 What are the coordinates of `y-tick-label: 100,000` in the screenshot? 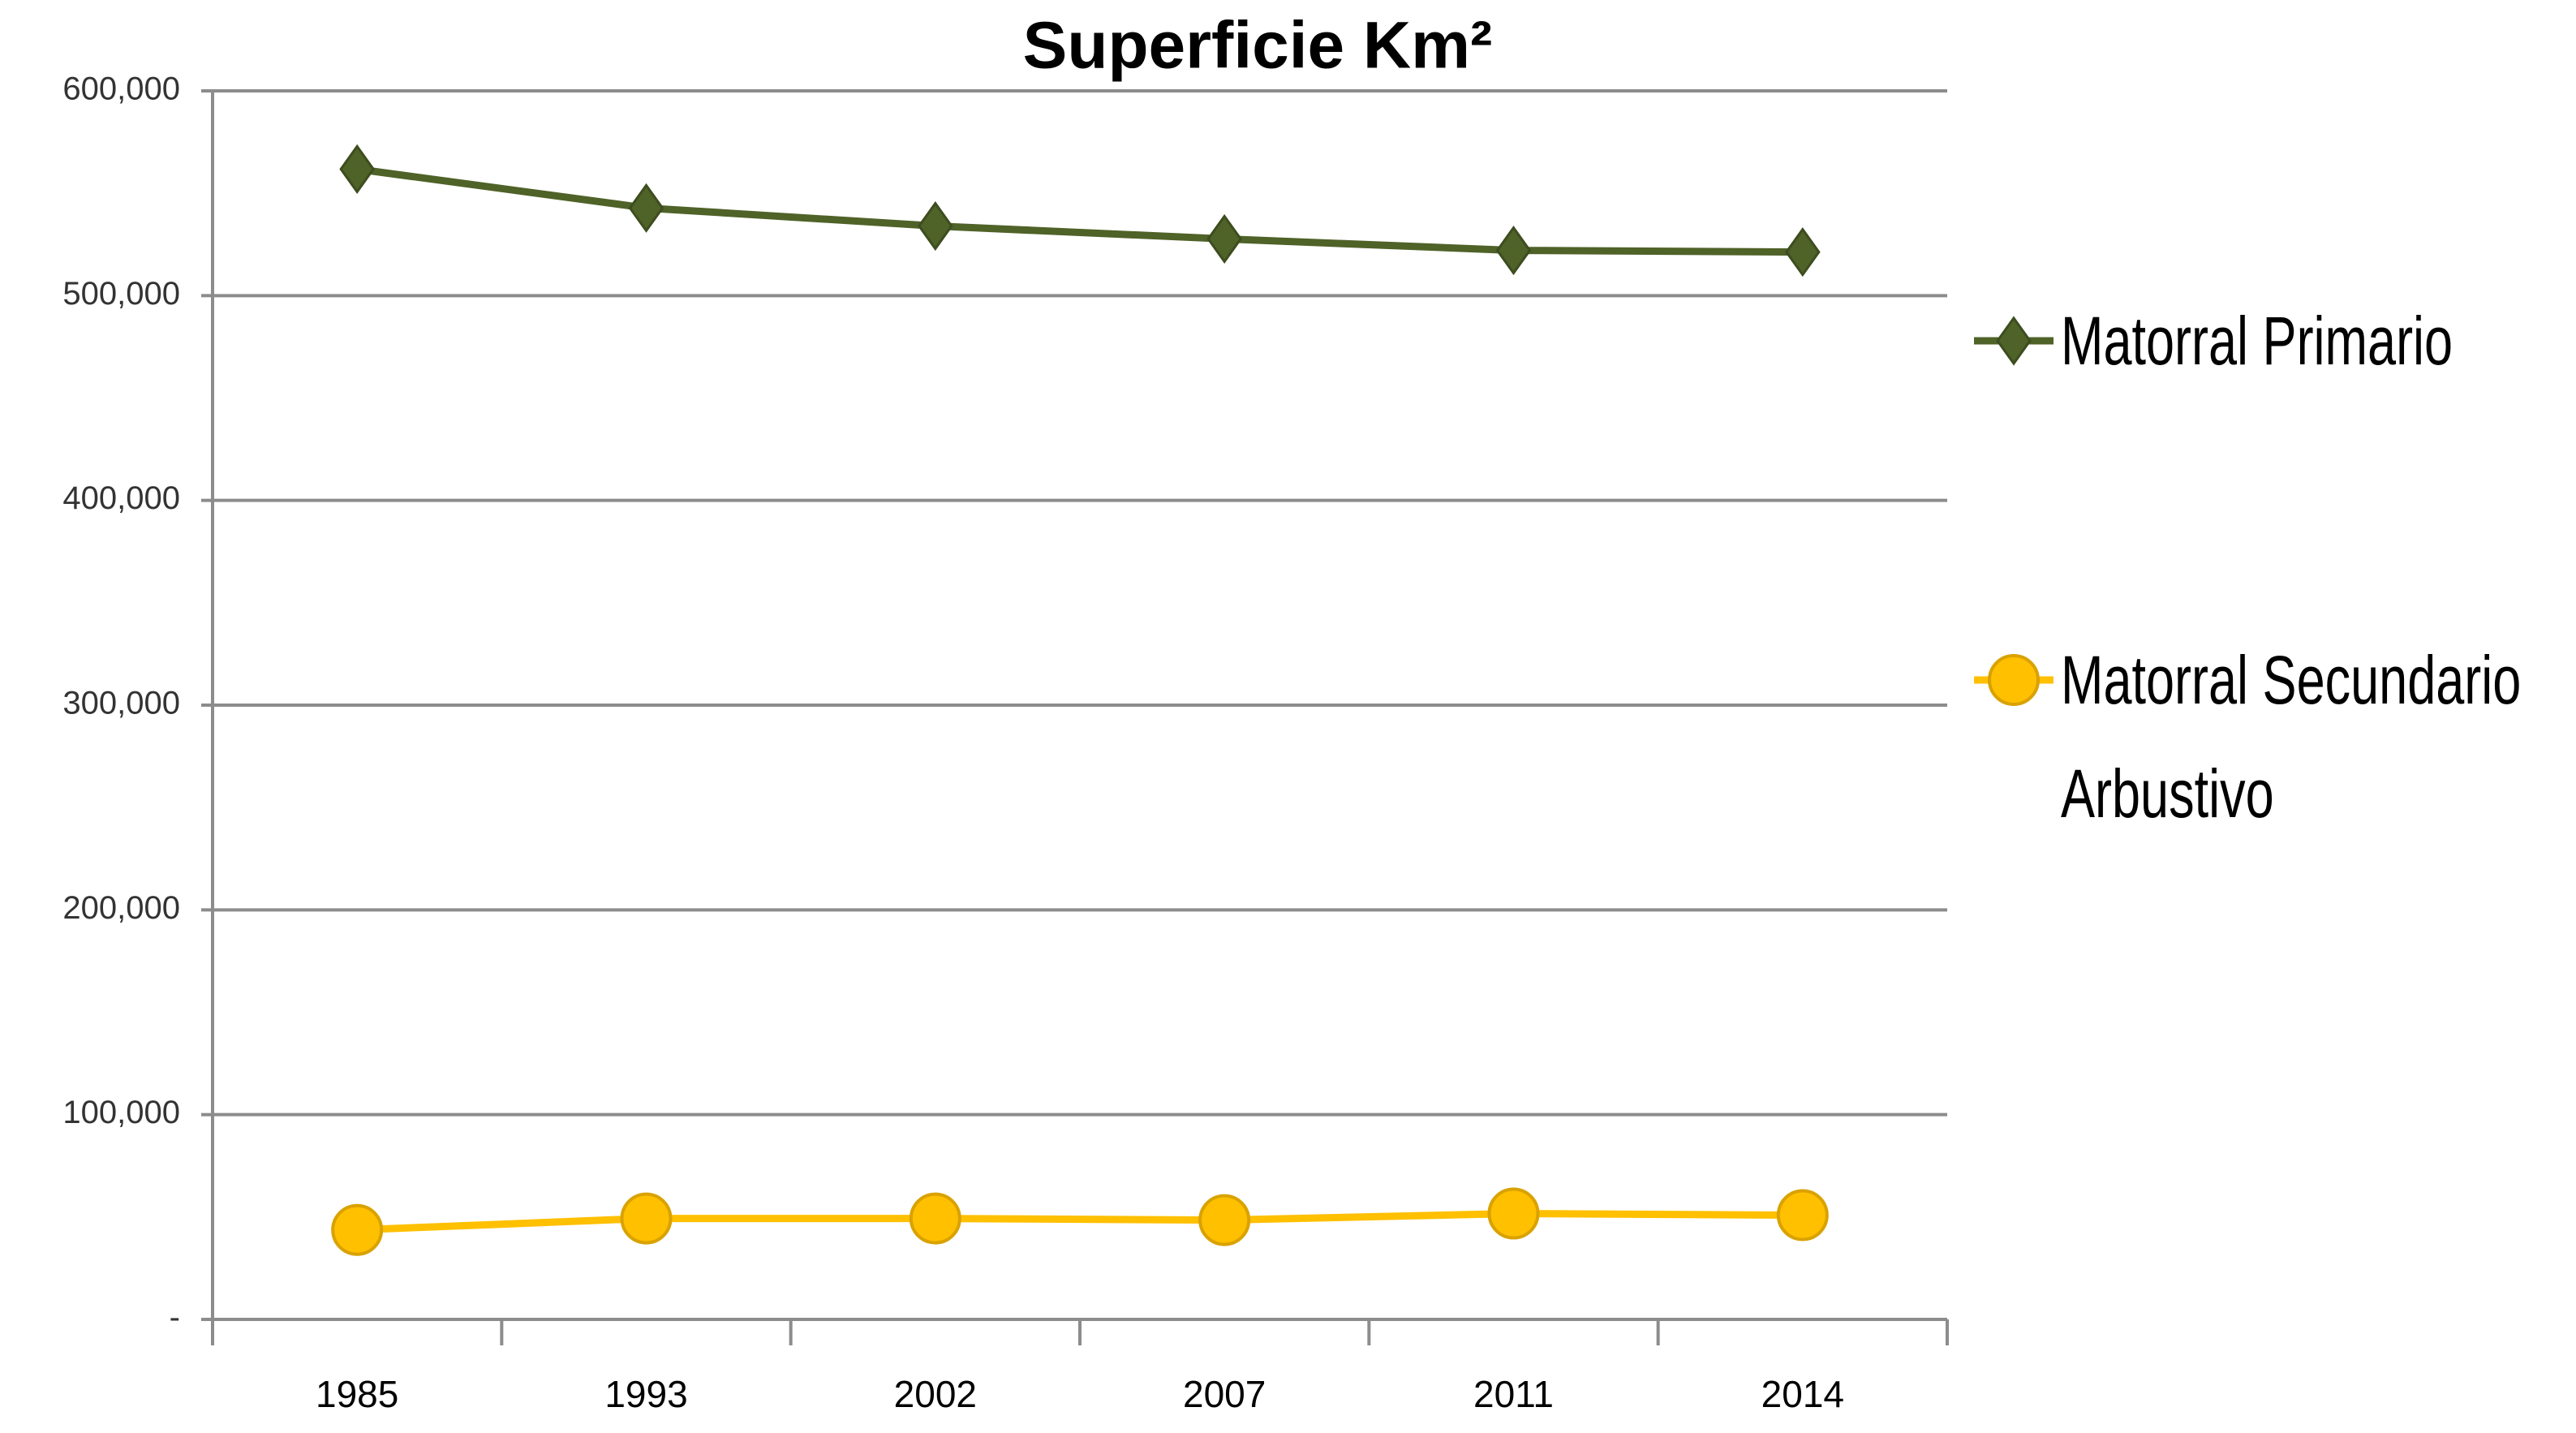 It's located at (121, 1113).